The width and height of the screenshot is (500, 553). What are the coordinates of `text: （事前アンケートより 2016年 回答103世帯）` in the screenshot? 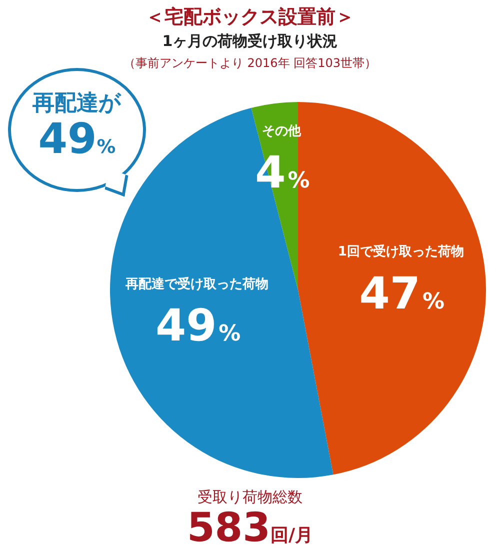 It's located at (250, 63).